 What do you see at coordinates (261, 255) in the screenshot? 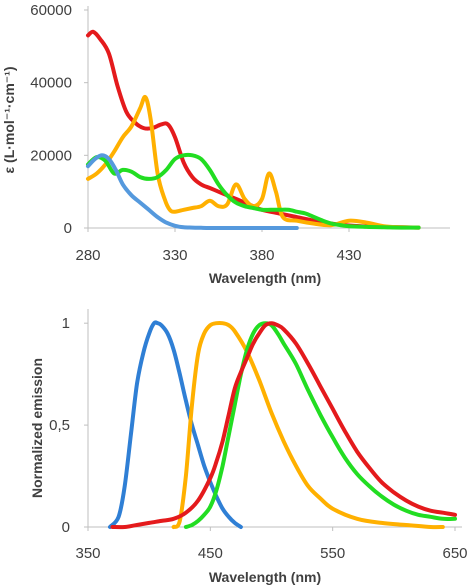
I see `absorption-x-tick-label: 380` at bounding box center [261, 255].